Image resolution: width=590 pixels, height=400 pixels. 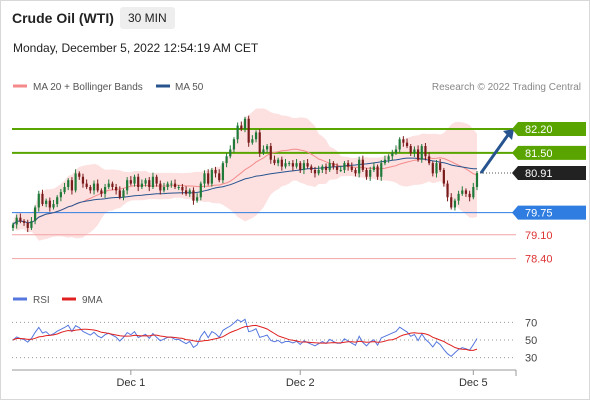 What do you see at coordinates (473, 383) in the screenshot?
I see `x-tick-label: Dec 5` at bounding box center [473, 383].